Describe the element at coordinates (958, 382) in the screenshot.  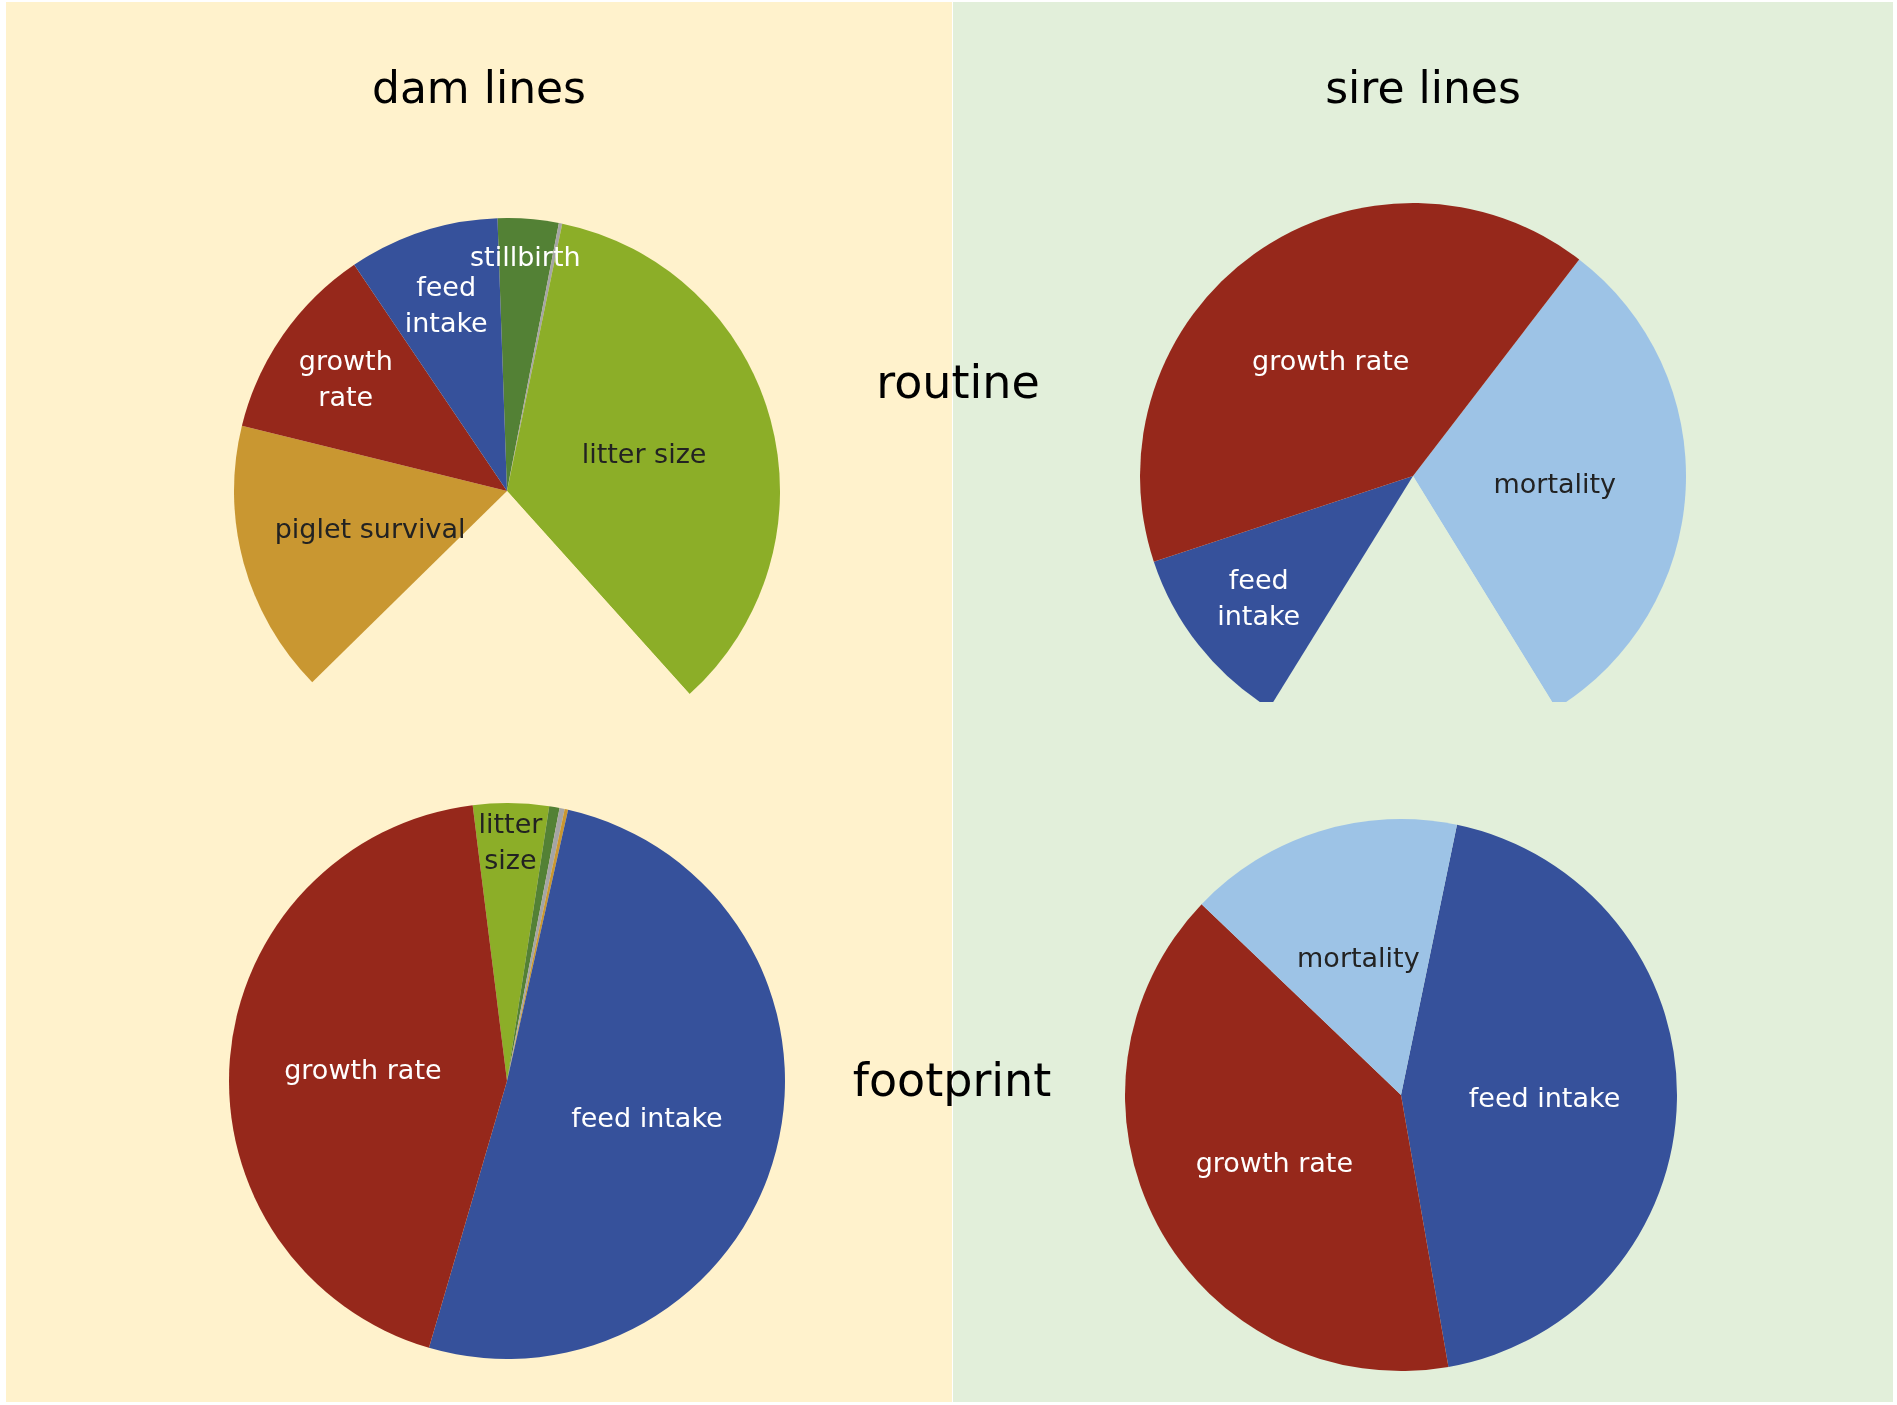
I see `text: routine` at that location.